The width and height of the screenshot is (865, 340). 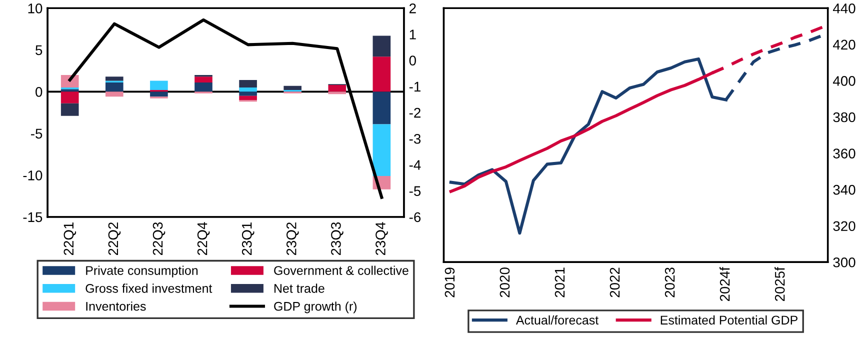 What do you see at coordinates (415, 191) in the screenshot?
I see `y2-tick-label: -5` at bounding box center [415, 191].